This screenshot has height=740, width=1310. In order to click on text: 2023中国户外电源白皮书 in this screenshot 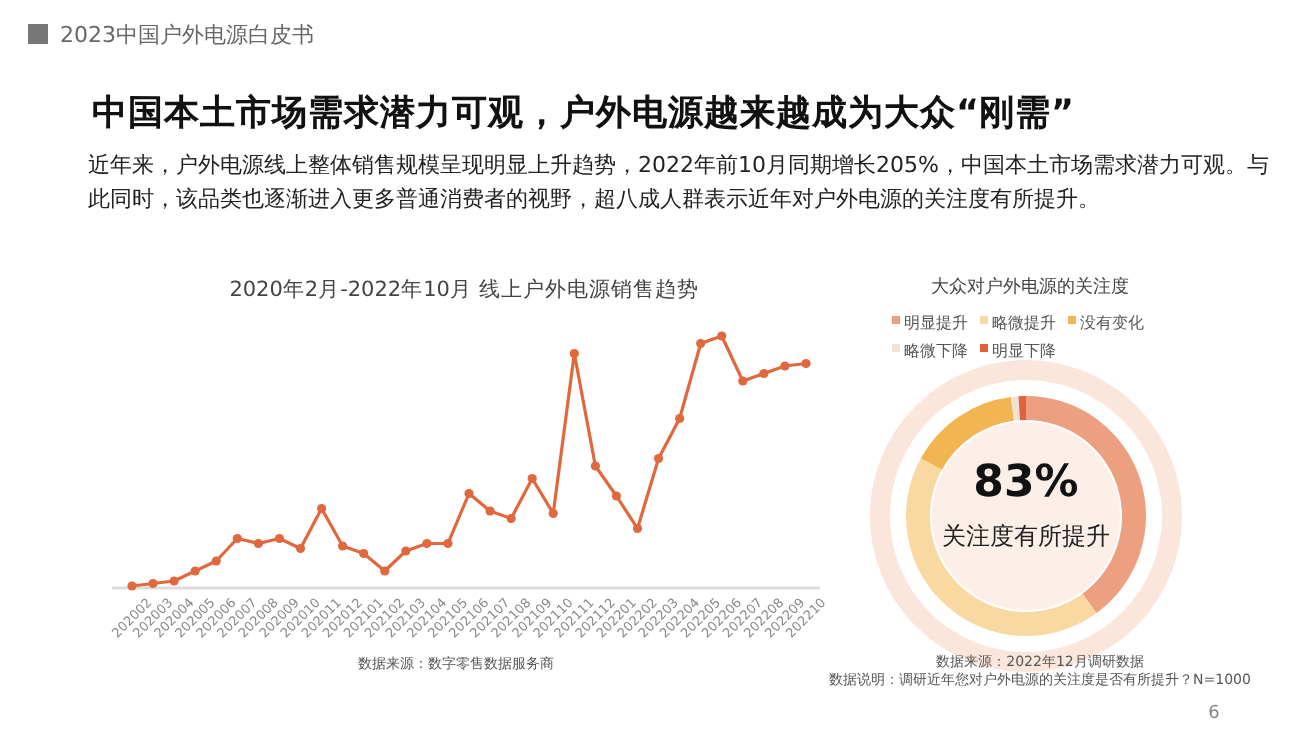, I will do `click(187, 35)`.